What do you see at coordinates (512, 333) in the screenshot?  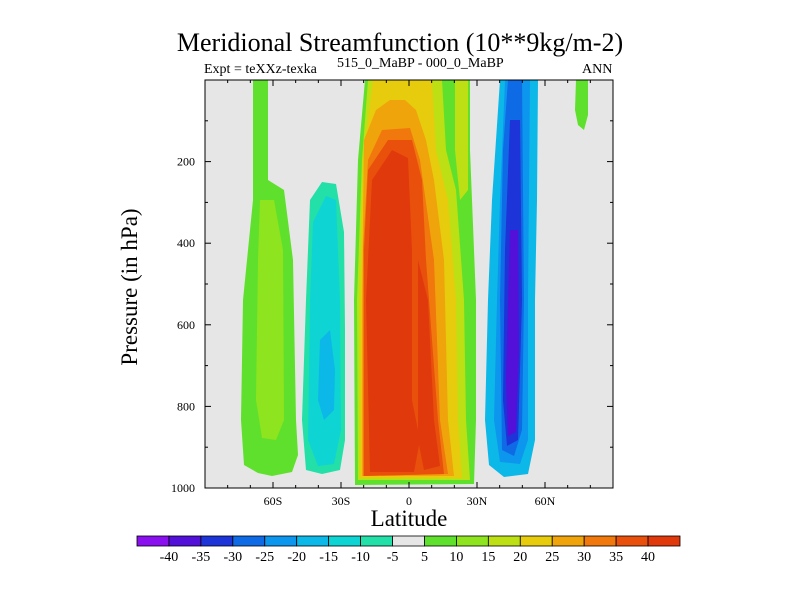 I see `contour-nh-negative-core` at bounding box center [512, 333].